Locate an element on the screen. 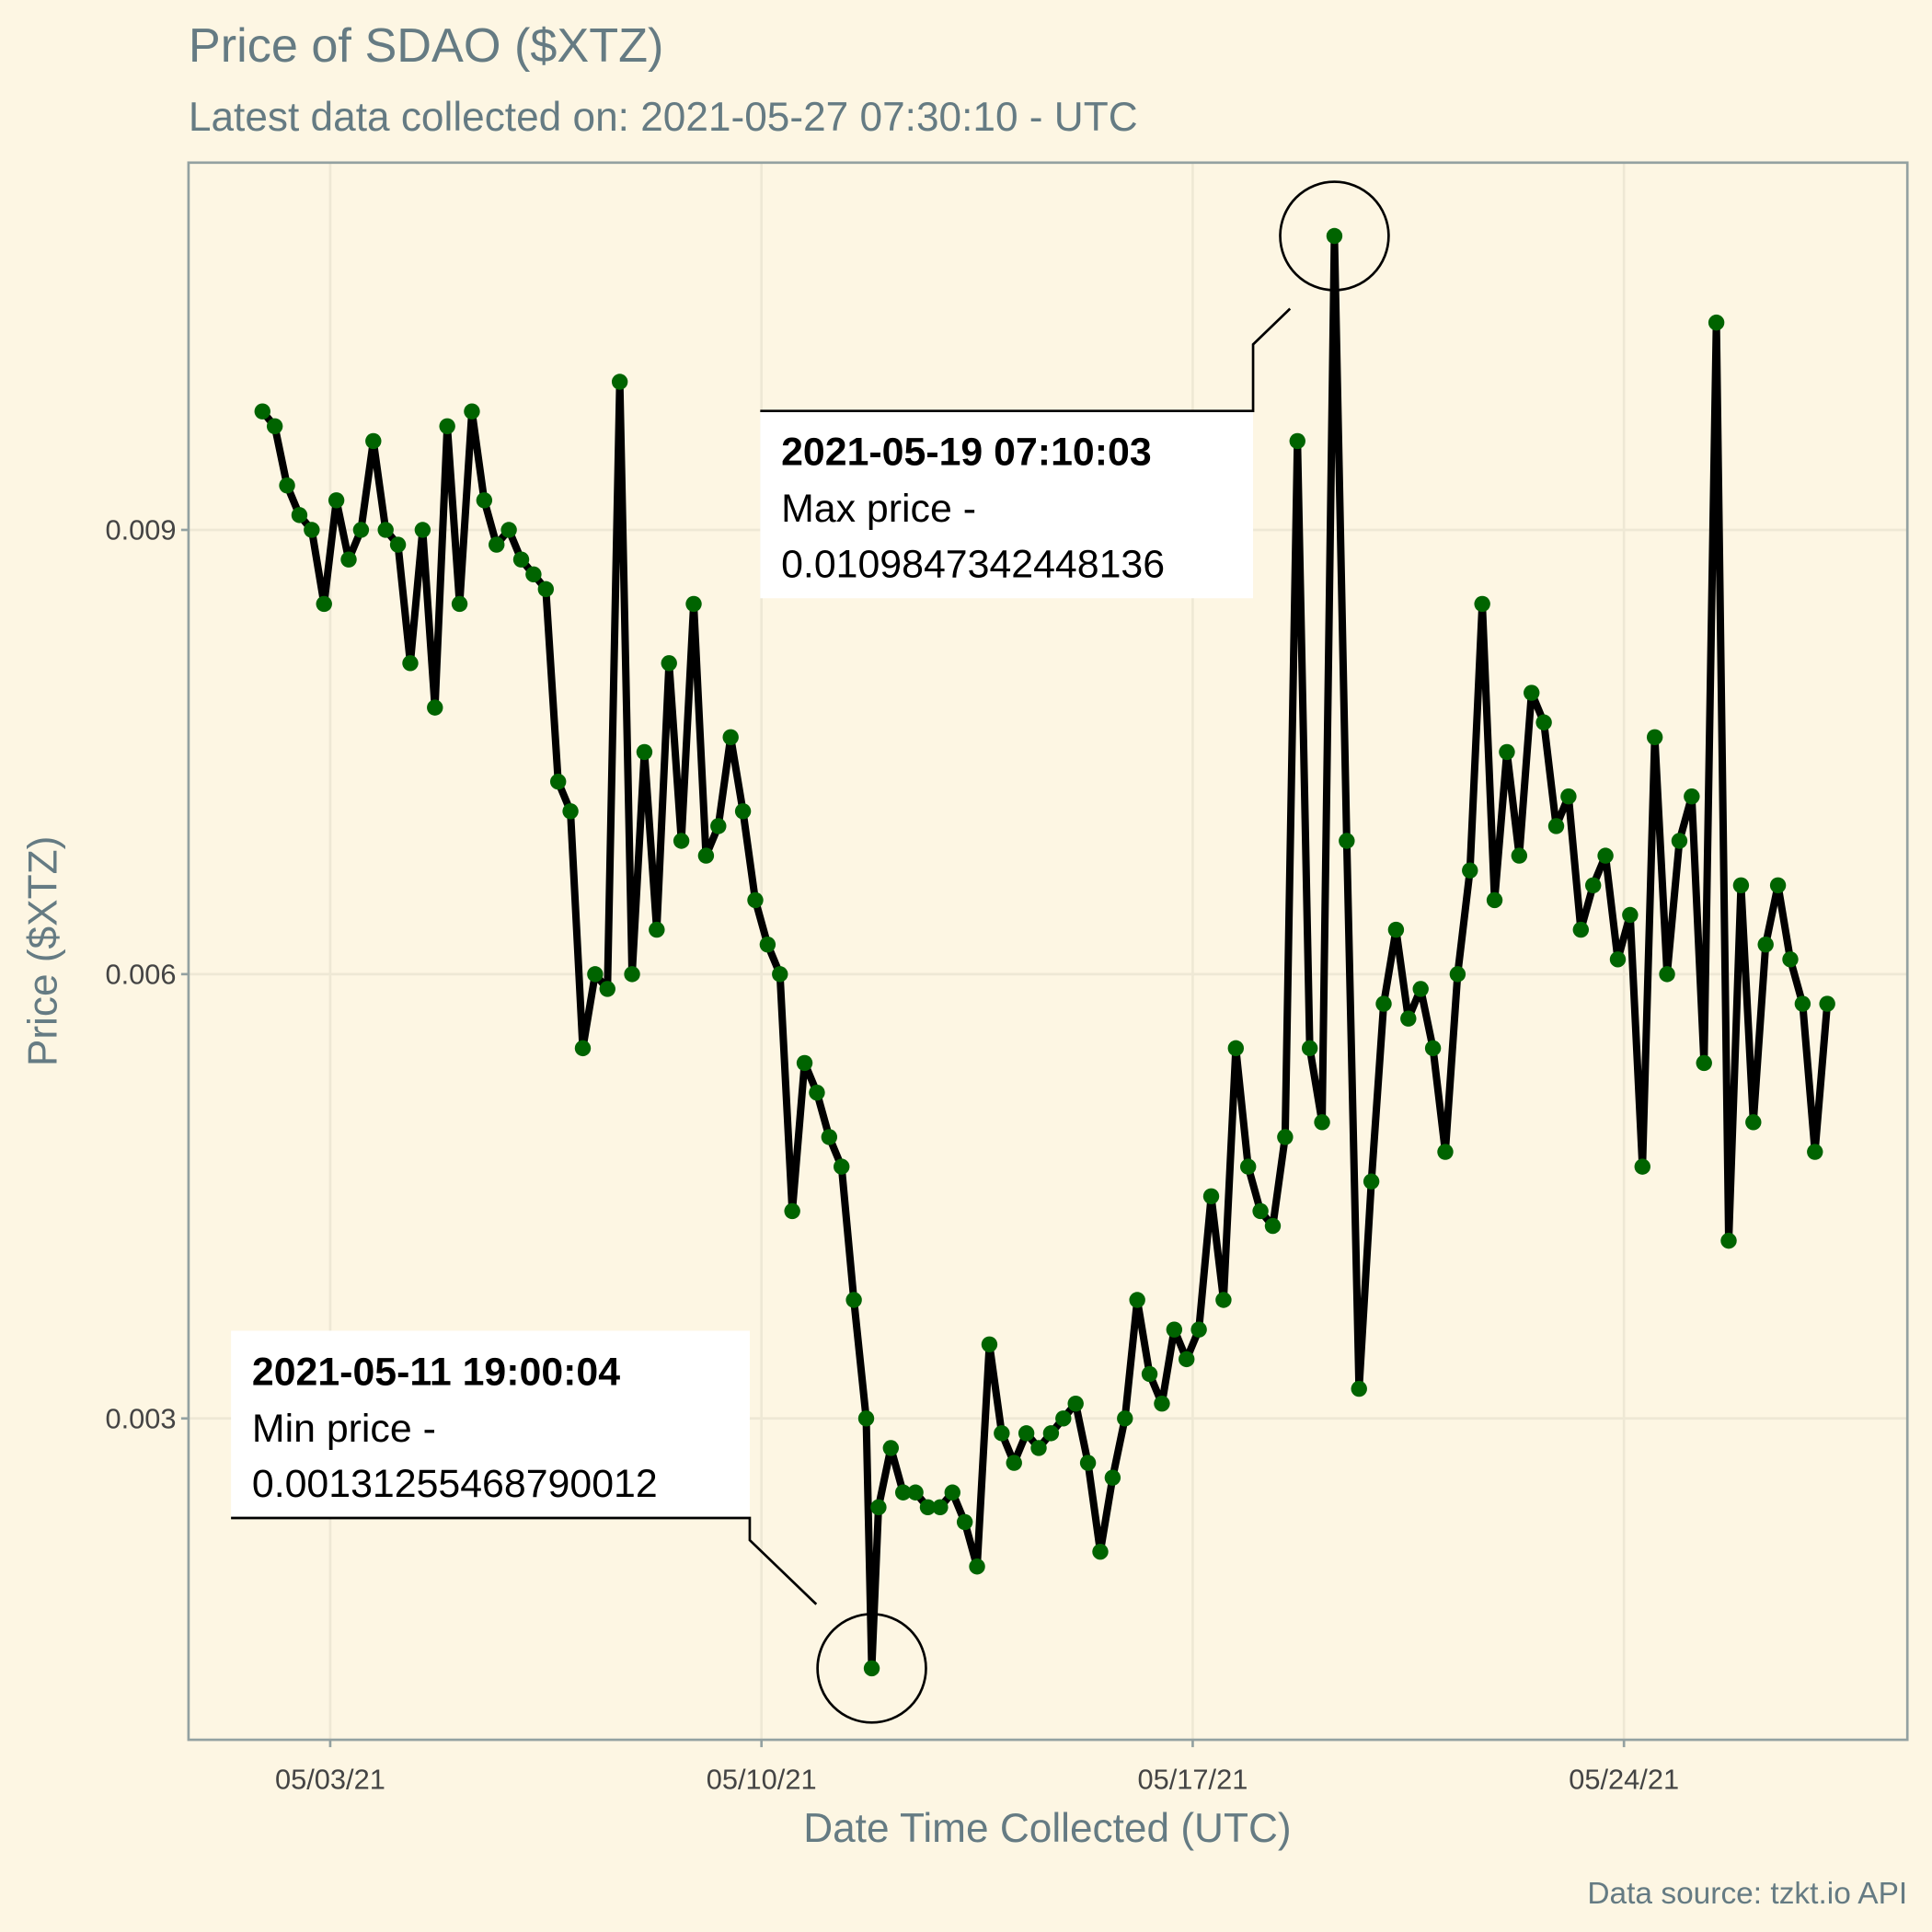 The image size is (1932, 1932). annotation-text: Max price - is located at coordinates (878, 509).